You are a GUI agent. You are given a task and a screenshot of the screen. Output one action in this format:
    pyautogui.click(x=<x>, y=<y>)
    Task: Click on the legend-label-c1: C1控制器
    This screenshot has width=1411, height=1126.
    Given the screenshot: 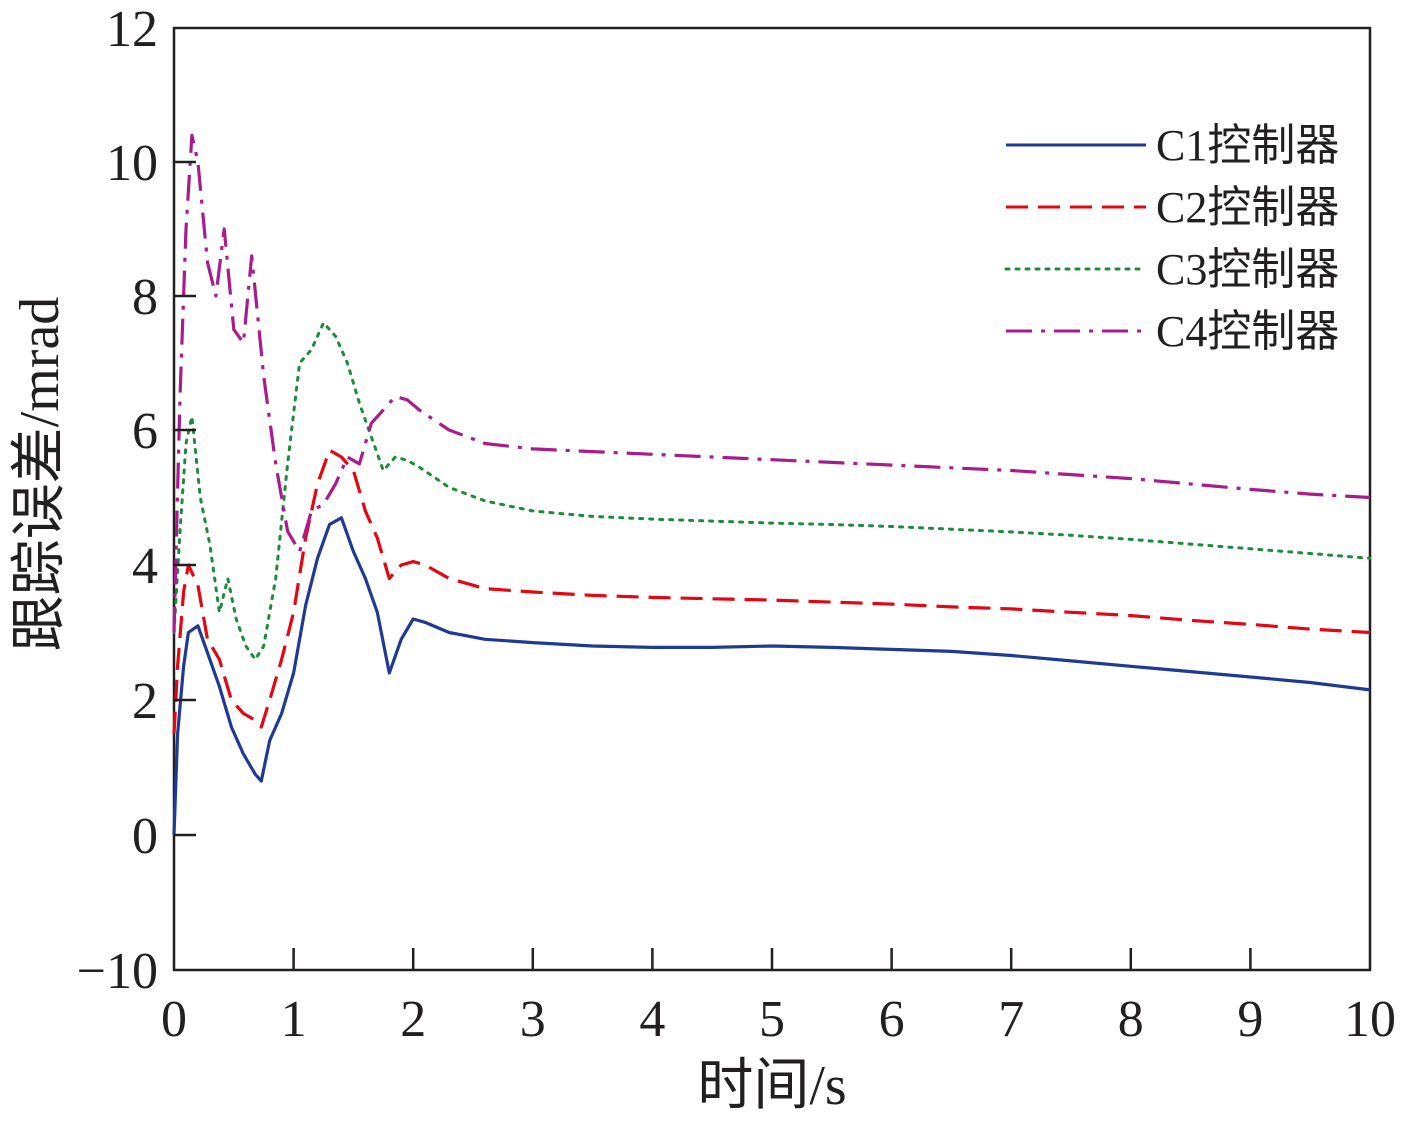 What is the action you would take?
    pyautogui.click(x=1247, y=145)
    